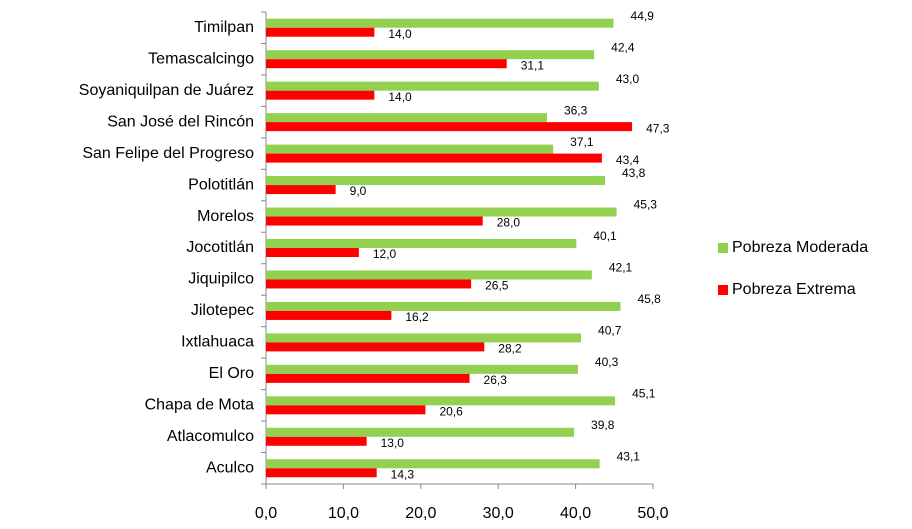 The width and height of the screenshot is (912, 529). I want to click on value-label: 43,1, so click(629, 456).